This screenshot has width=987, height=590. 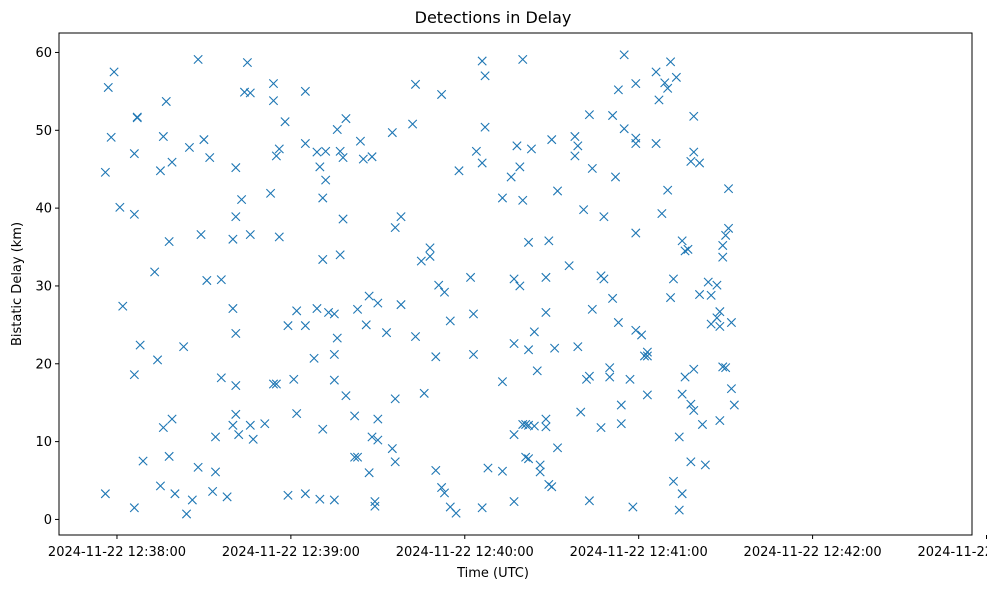 I want to click on x-tick-label: 2024-11-22 12:38:00, so click(x=117, y=552).